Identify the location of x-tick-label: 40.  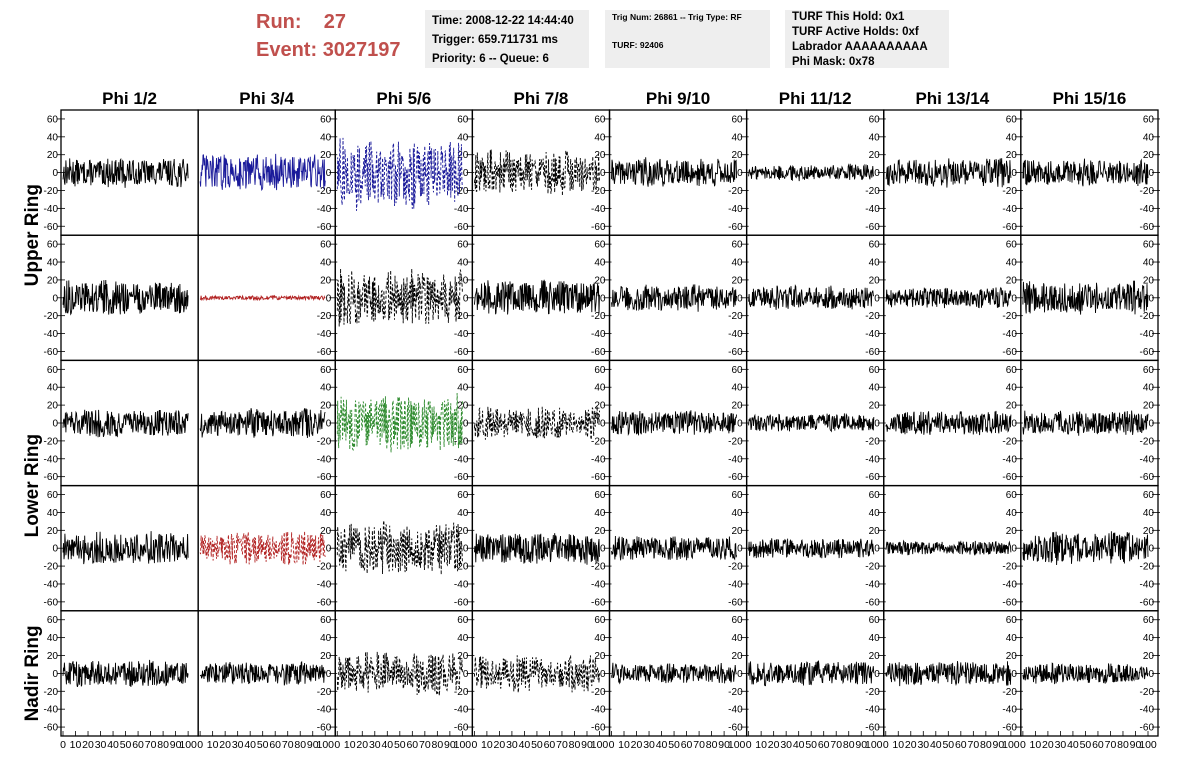
(250, 745).